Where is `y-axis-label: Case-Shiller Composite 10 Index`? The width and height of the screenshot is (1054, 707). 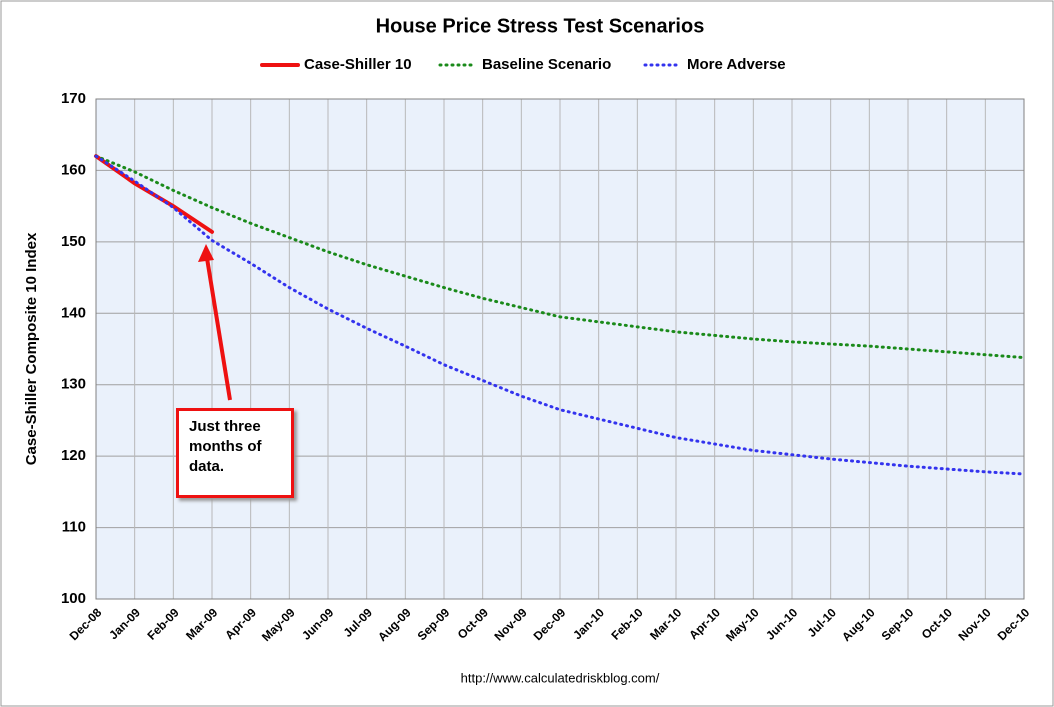 y-axis-label: Case-Shiller Composite 10 Index is located at coordinates (31, 348).